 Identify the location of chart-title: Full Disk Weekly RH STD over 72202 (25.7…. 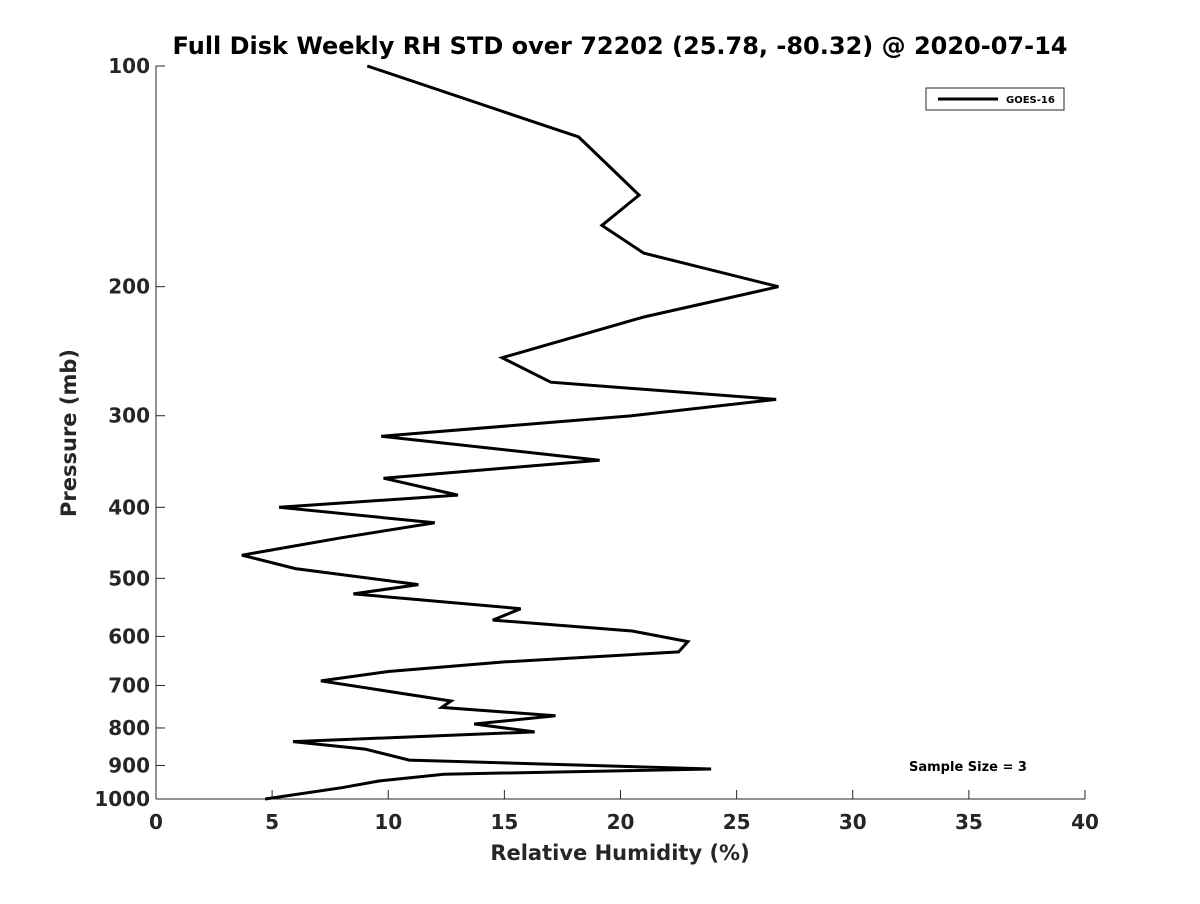
(620, 46).